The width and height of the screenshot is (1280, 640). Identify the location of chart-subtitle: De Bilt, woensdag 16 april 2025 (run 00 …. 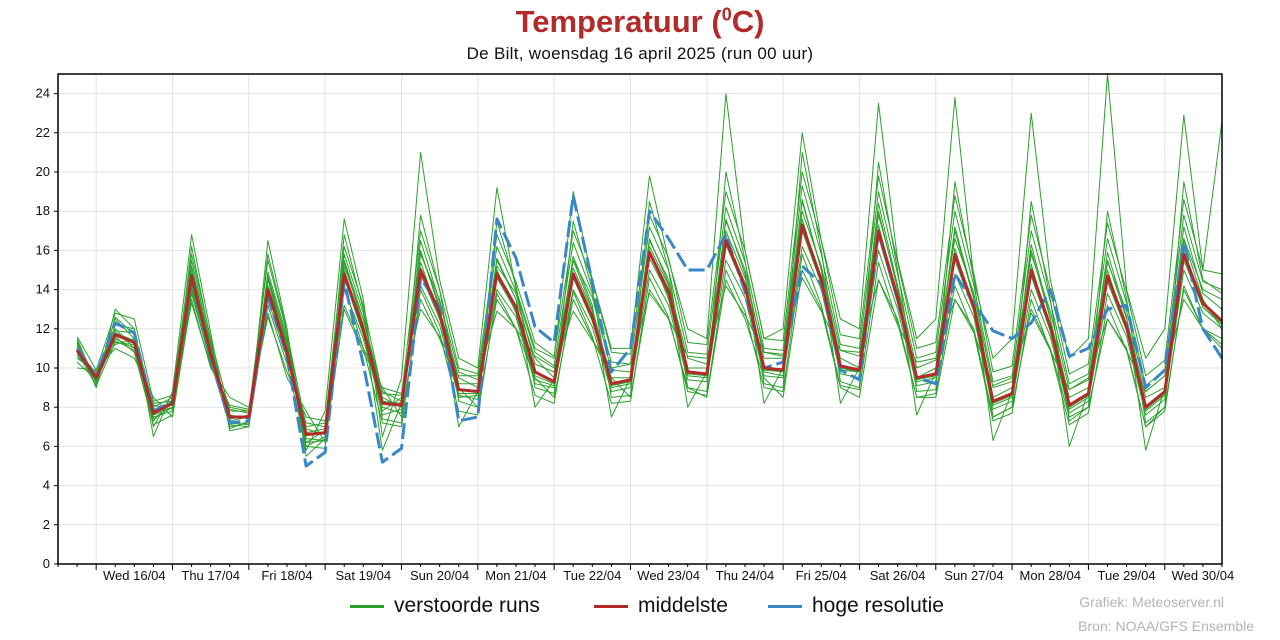
(640, 53).